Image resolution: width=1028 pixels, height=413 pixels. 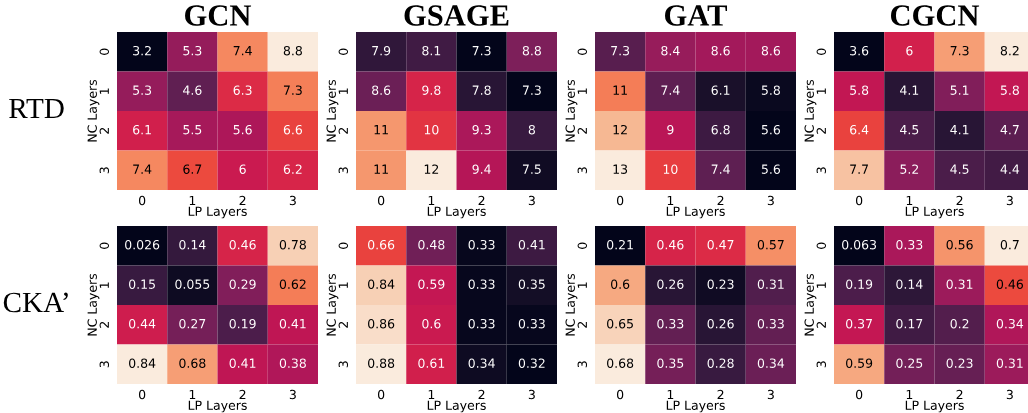 I want to click on data-label: 0.41, so click(x=242, y=363).